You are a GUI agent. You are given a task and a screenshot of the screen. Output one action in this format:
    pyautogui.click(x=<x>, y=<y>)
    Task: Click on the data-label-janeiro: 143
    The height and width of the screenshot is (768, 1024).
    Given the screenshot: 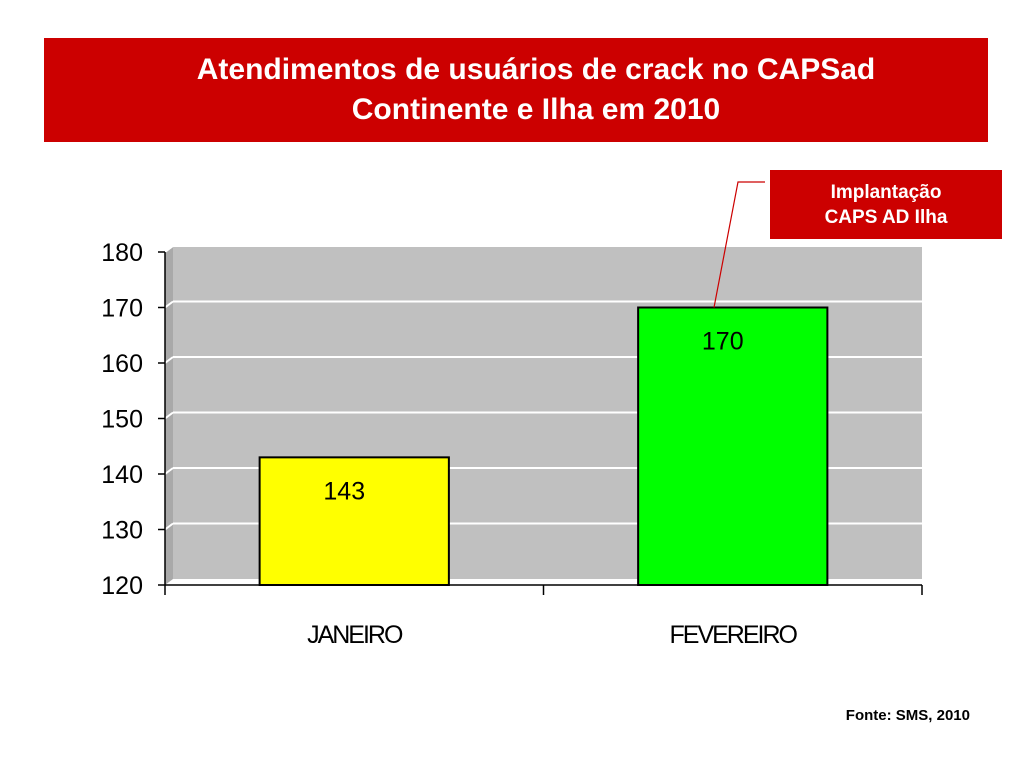 What is the action you would take?
    pyautogui.click(x=344, y=491)
    